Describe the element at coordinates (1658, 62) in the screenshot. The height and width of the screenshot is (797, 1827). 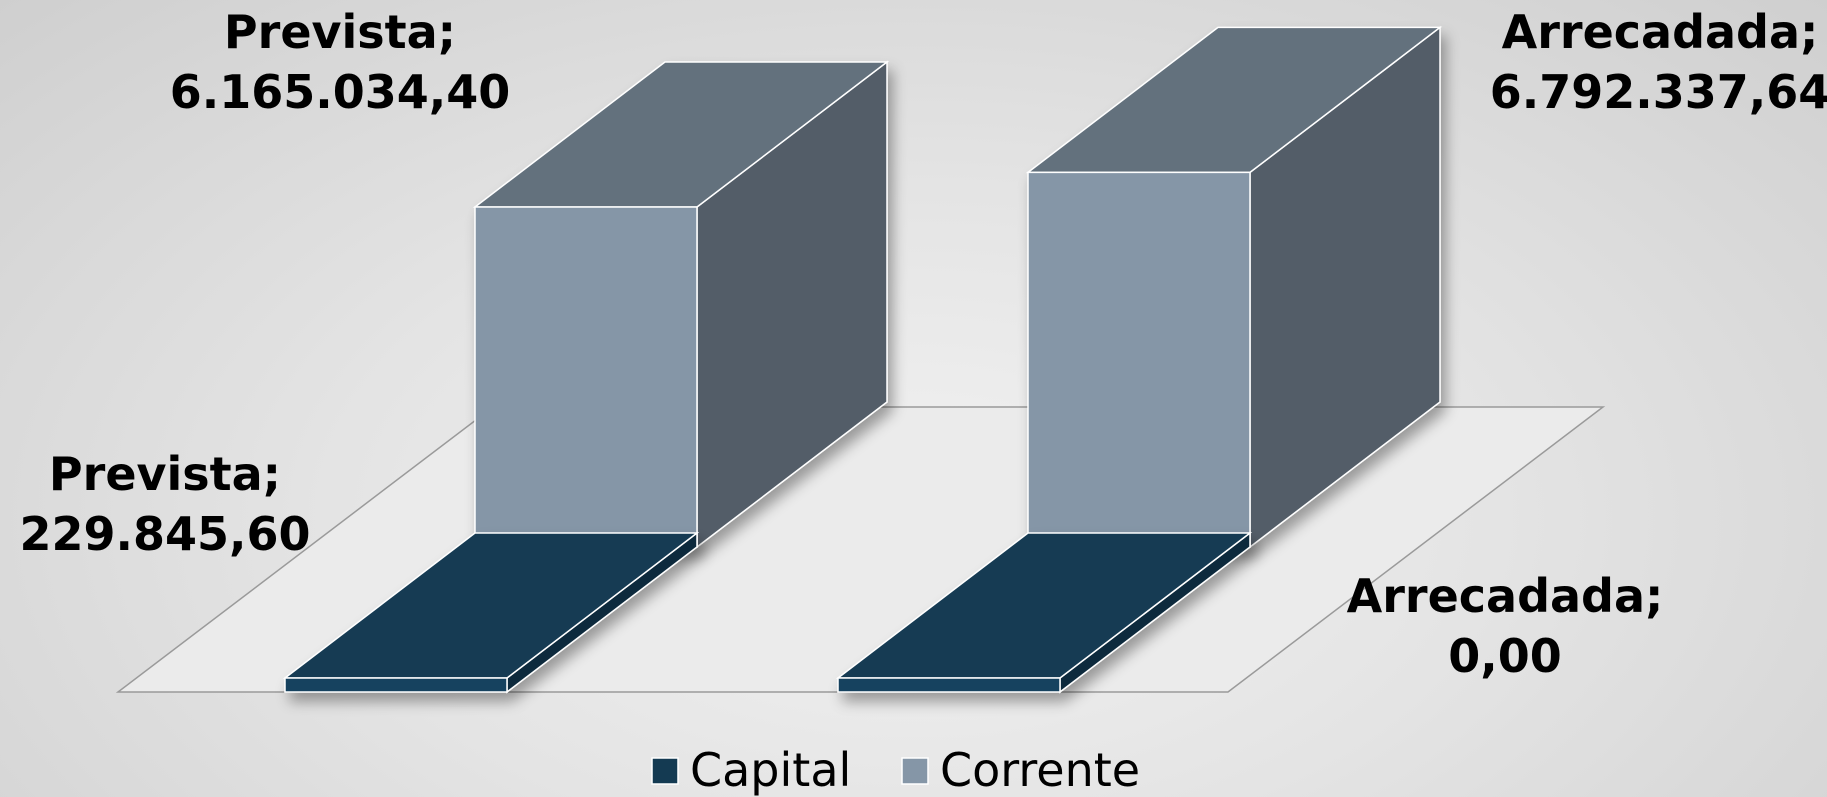
I see `data-label-corrente-arrecadada: Arrecadada; 6.792.337,64` at that location.